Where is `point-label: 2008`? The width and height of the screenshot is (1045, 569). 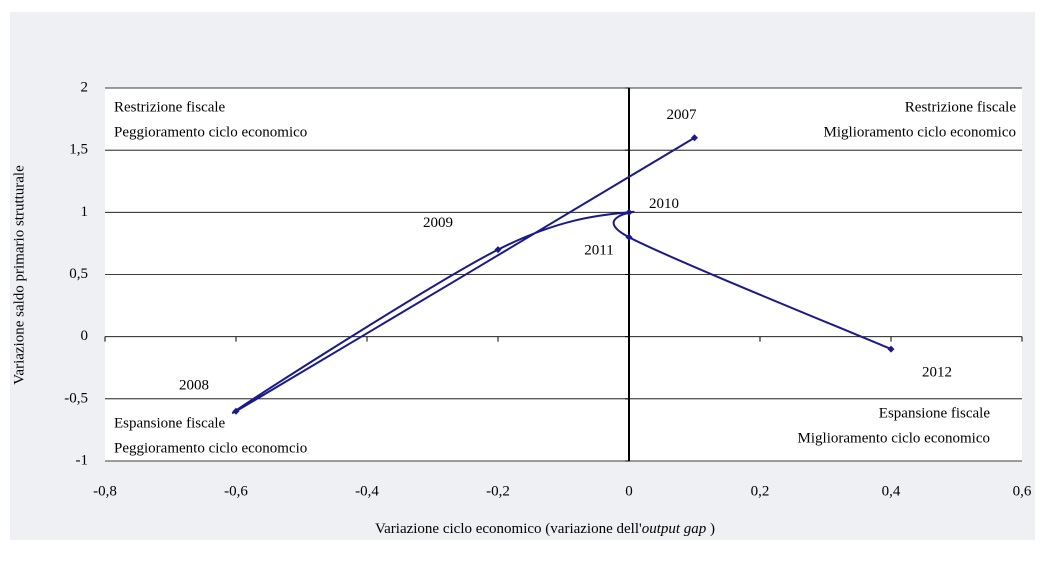 point-label: 2008 is located at coordinates (194, 386).